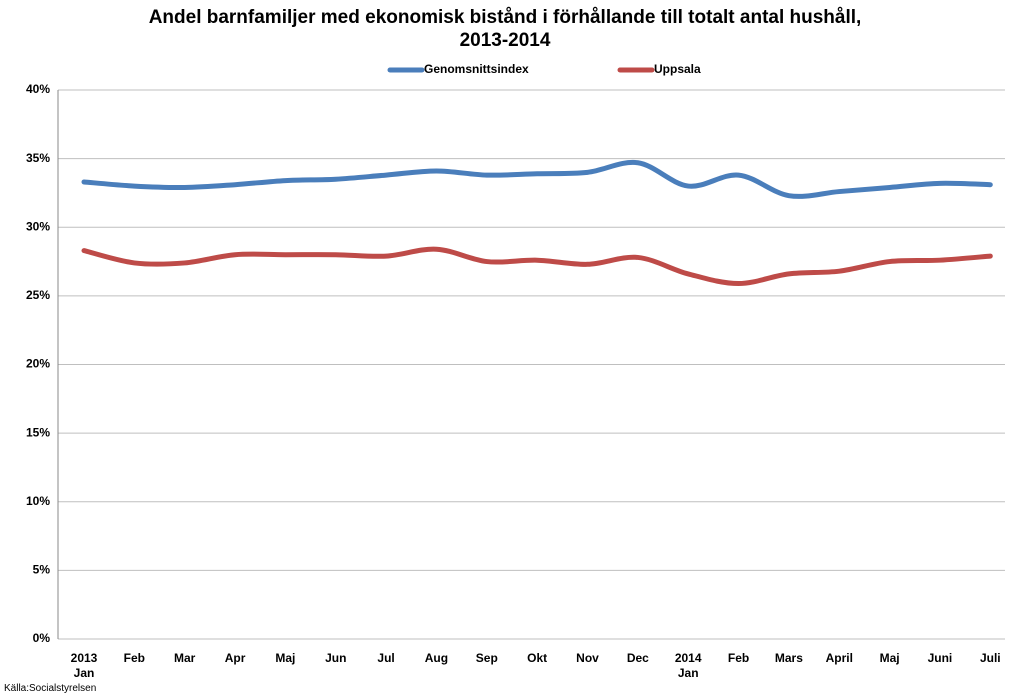  What do you see at coordinates (476, 69) in the screenshot?
I see `legend-label: Genomsnittsindex` at bounding box center [476, 69].